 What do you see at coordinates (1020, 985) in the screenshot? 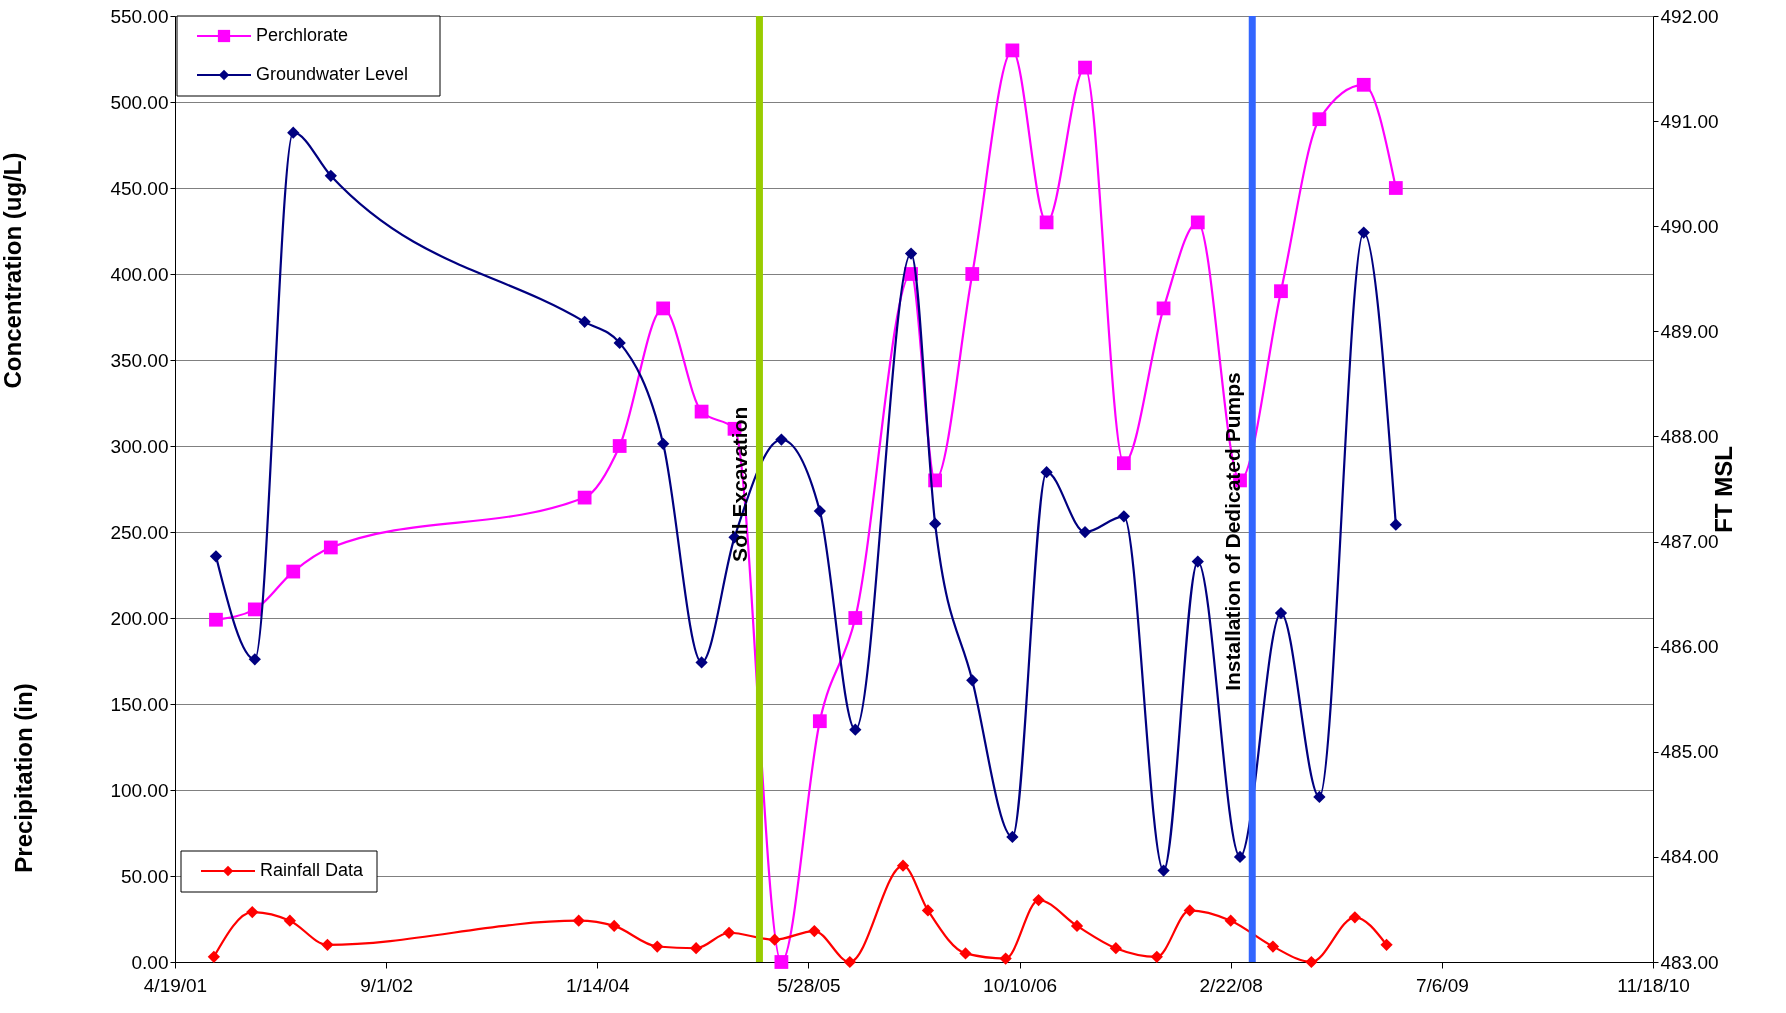
I see `x-tick-label: 10/10/06` at bounding box center [1020, 985].